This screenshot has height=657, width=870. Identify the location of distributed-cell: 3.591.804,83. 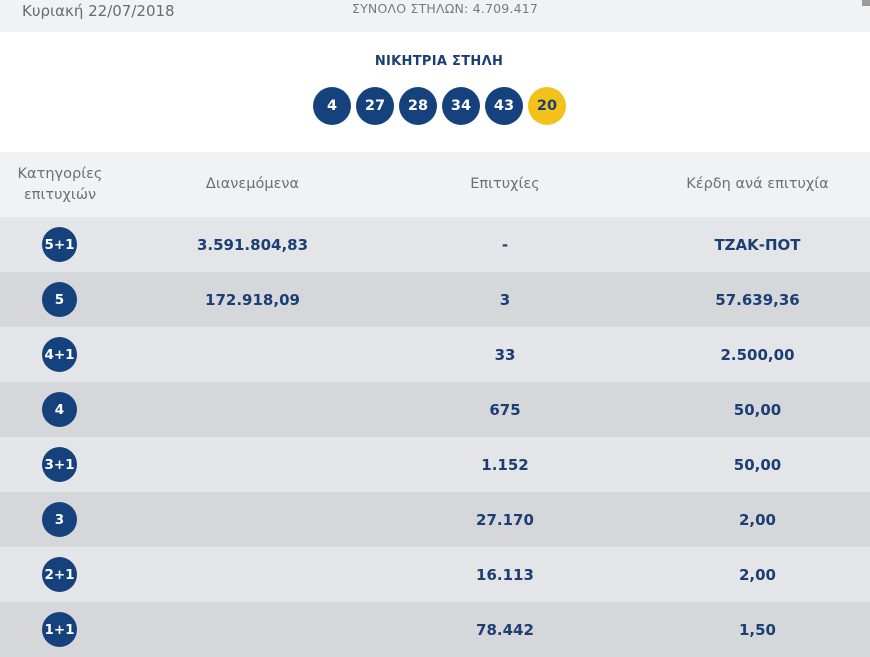
(252, 244).